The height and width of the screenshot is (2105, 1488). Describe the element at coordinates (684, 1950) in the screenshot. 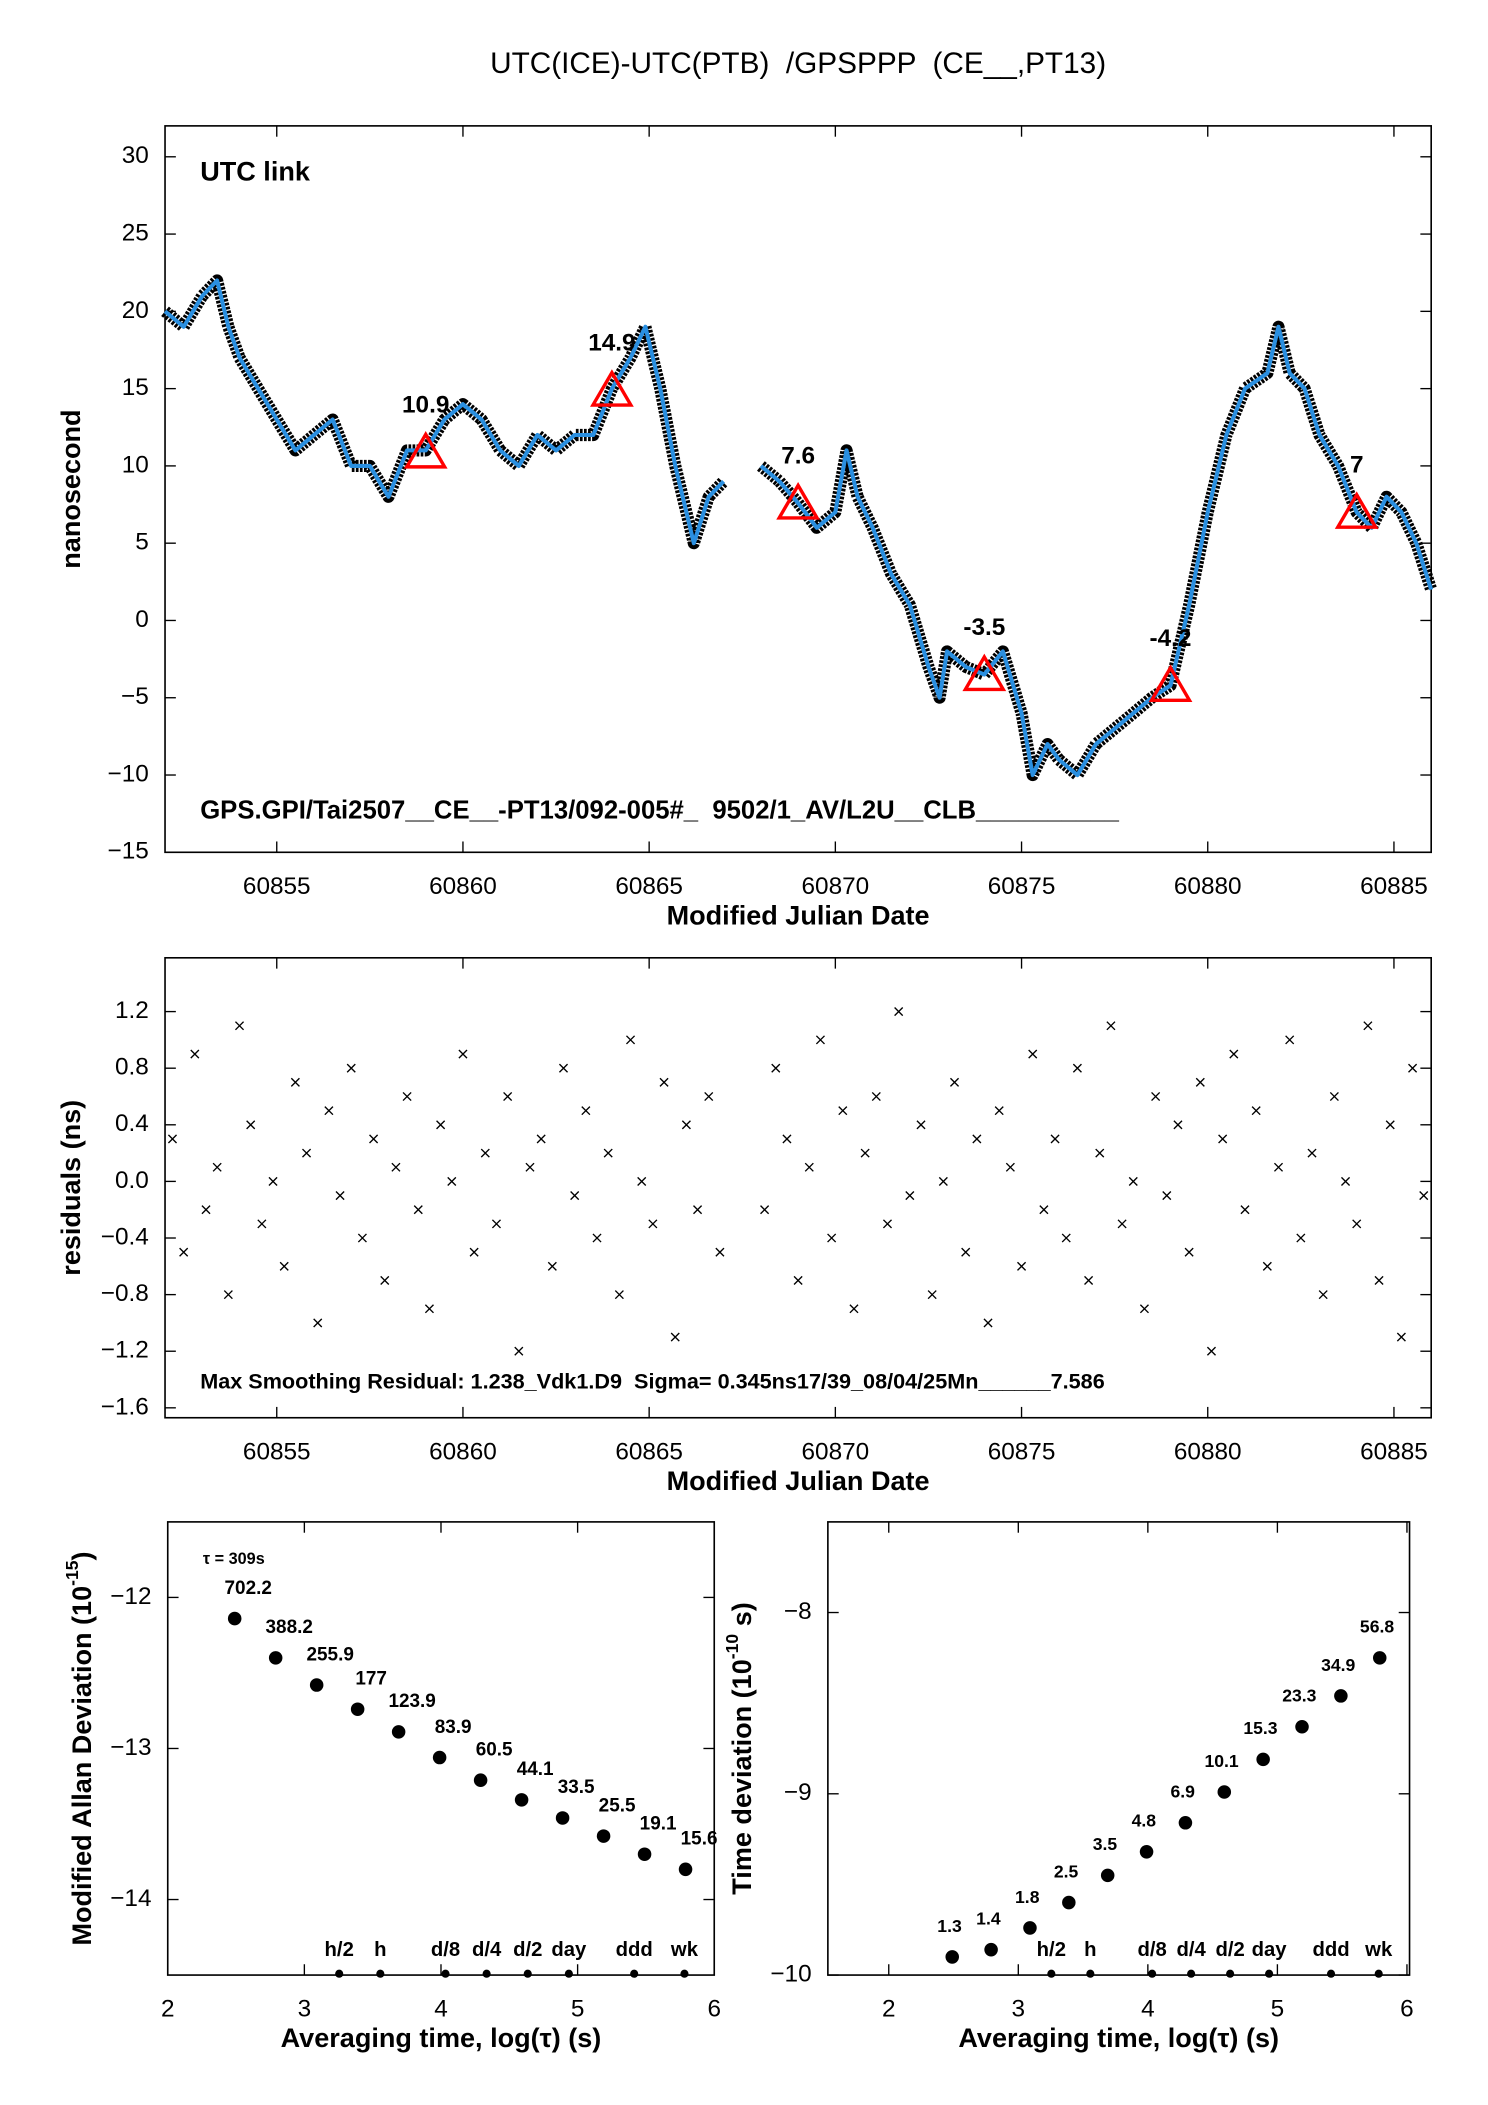

I see `reference-label: wk` at that location.